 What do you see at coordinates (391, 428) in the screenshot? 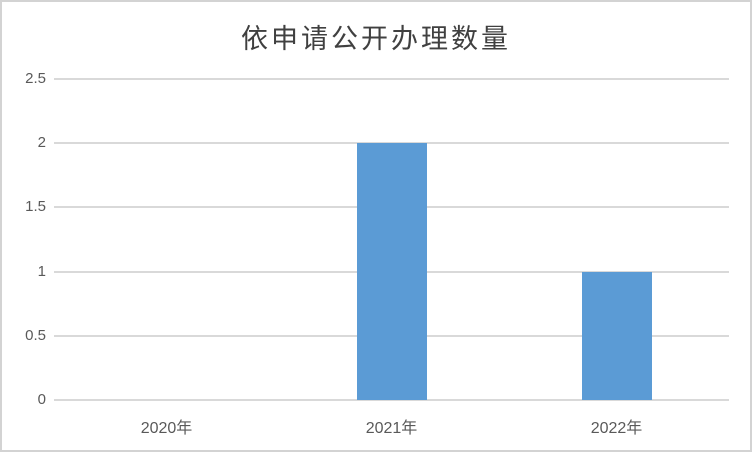
I see `x-tick-label: 2021年` at bounding box center [391, 428].